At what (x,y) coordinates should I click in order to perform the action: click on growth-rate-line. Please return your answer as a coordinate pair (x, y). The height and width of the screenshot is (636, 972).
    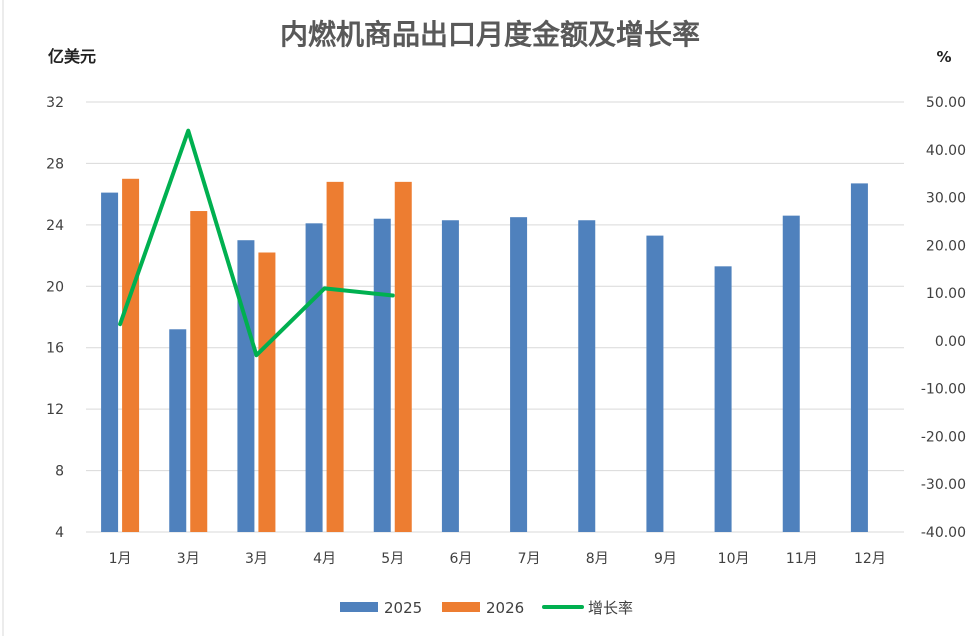
    Looking at the image, I should click on (256, 243).